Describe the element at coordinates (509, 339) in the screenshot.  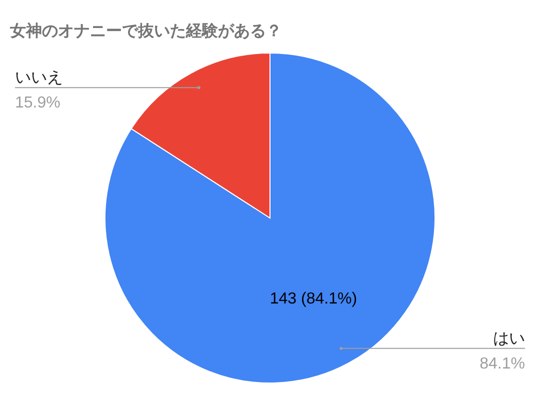
I see `slice-label: はい` at that location.